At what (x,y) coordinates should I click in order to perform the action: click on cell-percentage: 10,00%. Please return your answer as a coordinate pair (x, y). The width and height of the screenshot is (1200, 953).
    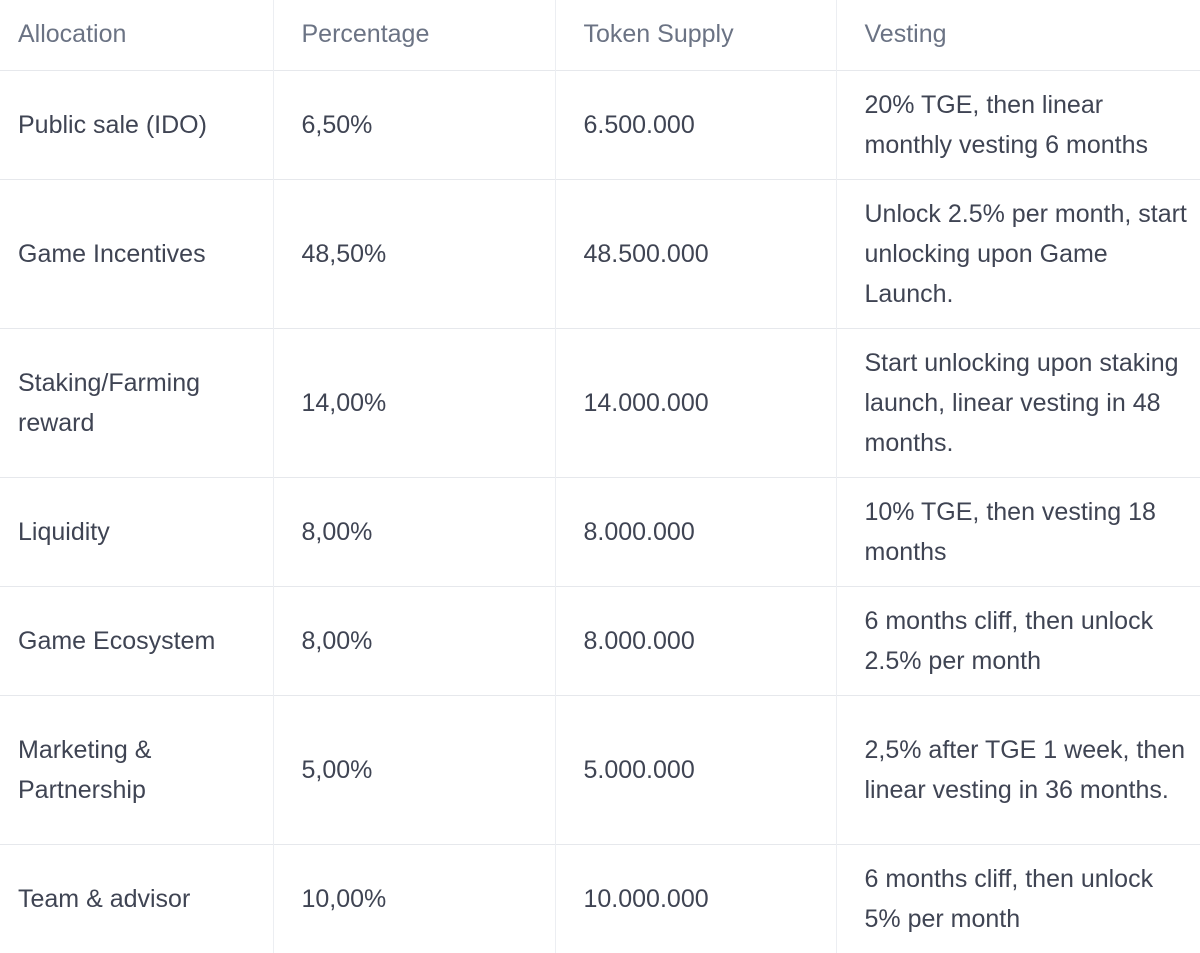
    Looking at the image, I should click on (413, 898).